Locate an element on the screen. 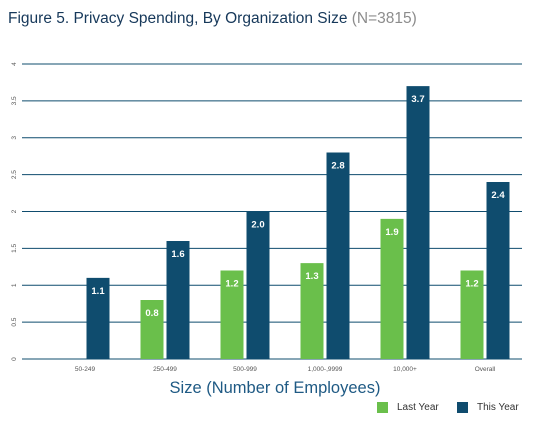  y-tick-label: 1 is located at coordinates (14, 285).